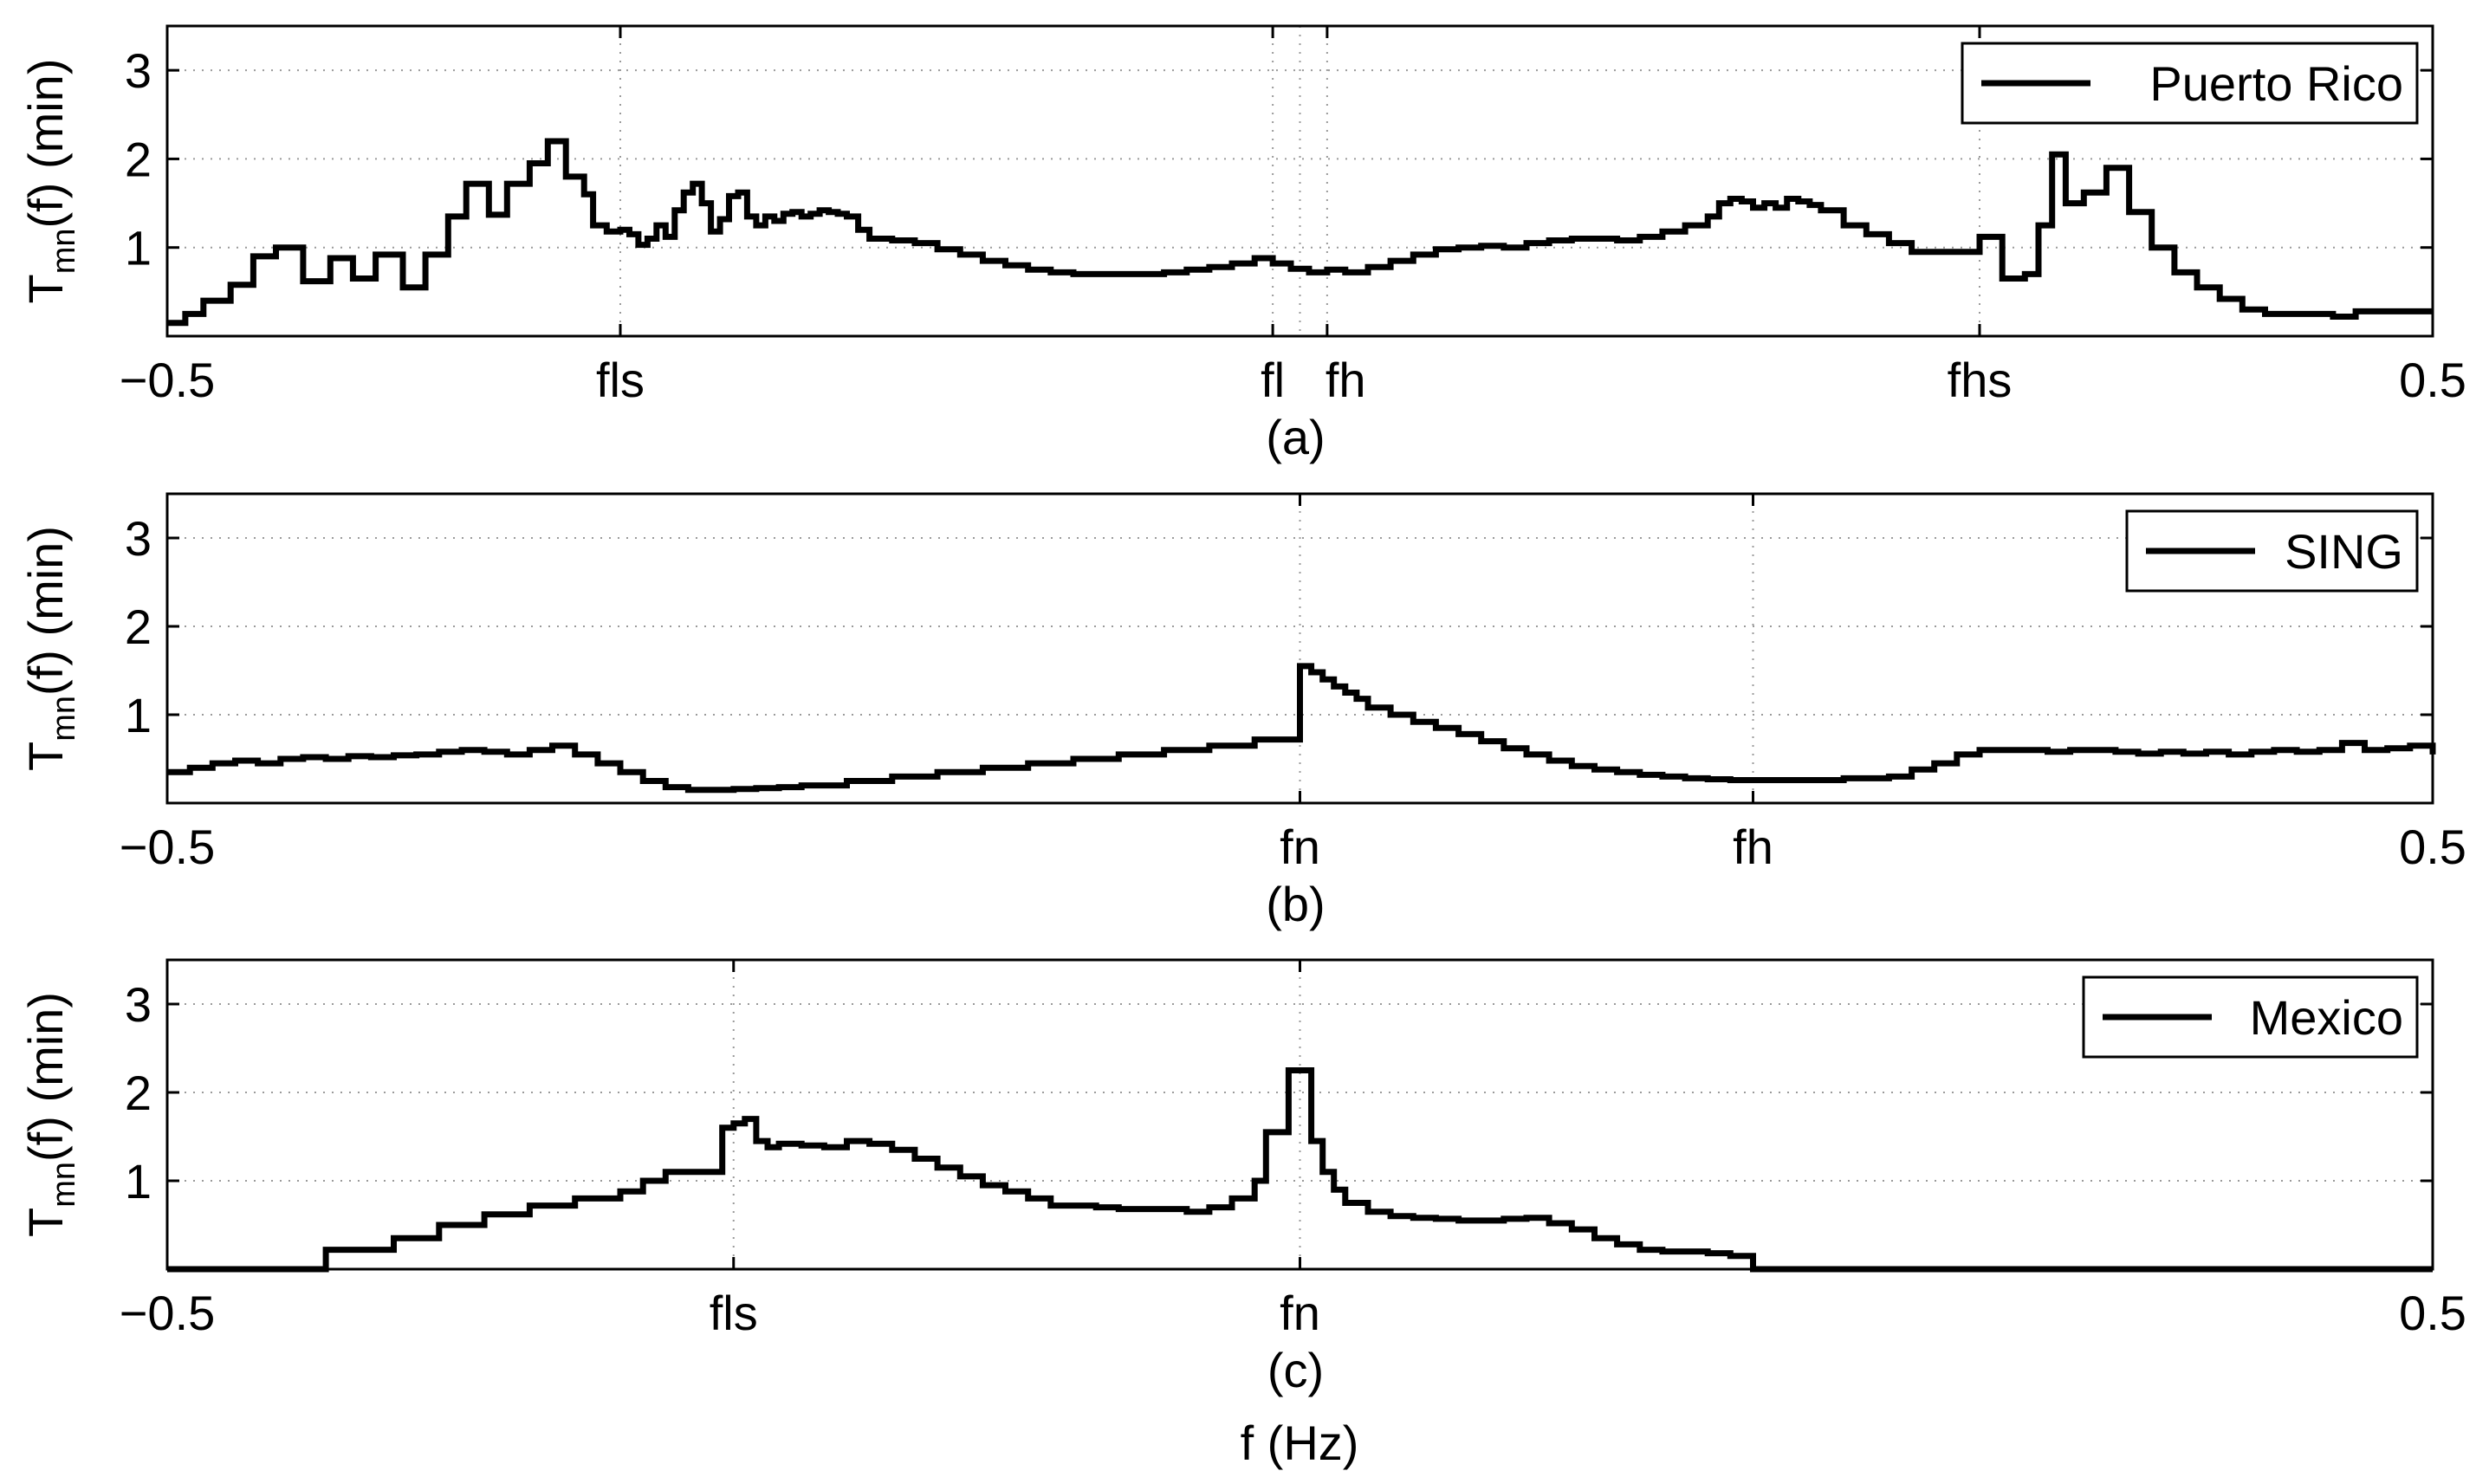 This screenshot has width=2489, height=1484. What do you see at coordinates (1300, 1443) in the screenshot?
I see `figure-x-axis-label: f (Hz)` at bounding box center [1300, 1443].